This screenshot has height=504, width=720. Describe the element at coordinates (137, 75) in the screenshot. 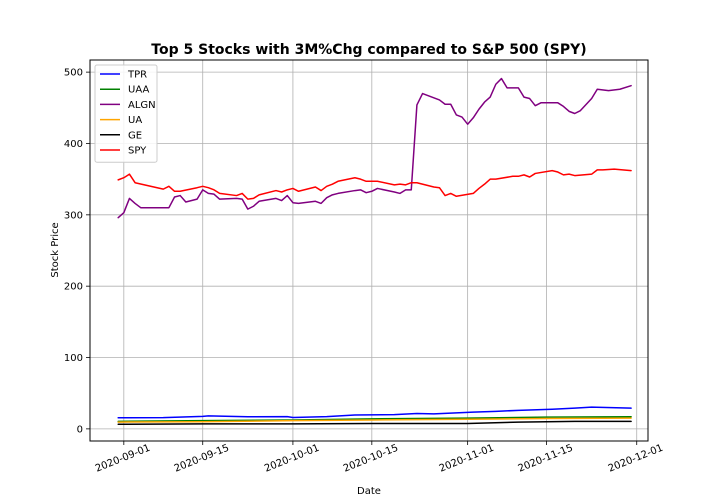

I see `legend-entry: TPR` at that location.